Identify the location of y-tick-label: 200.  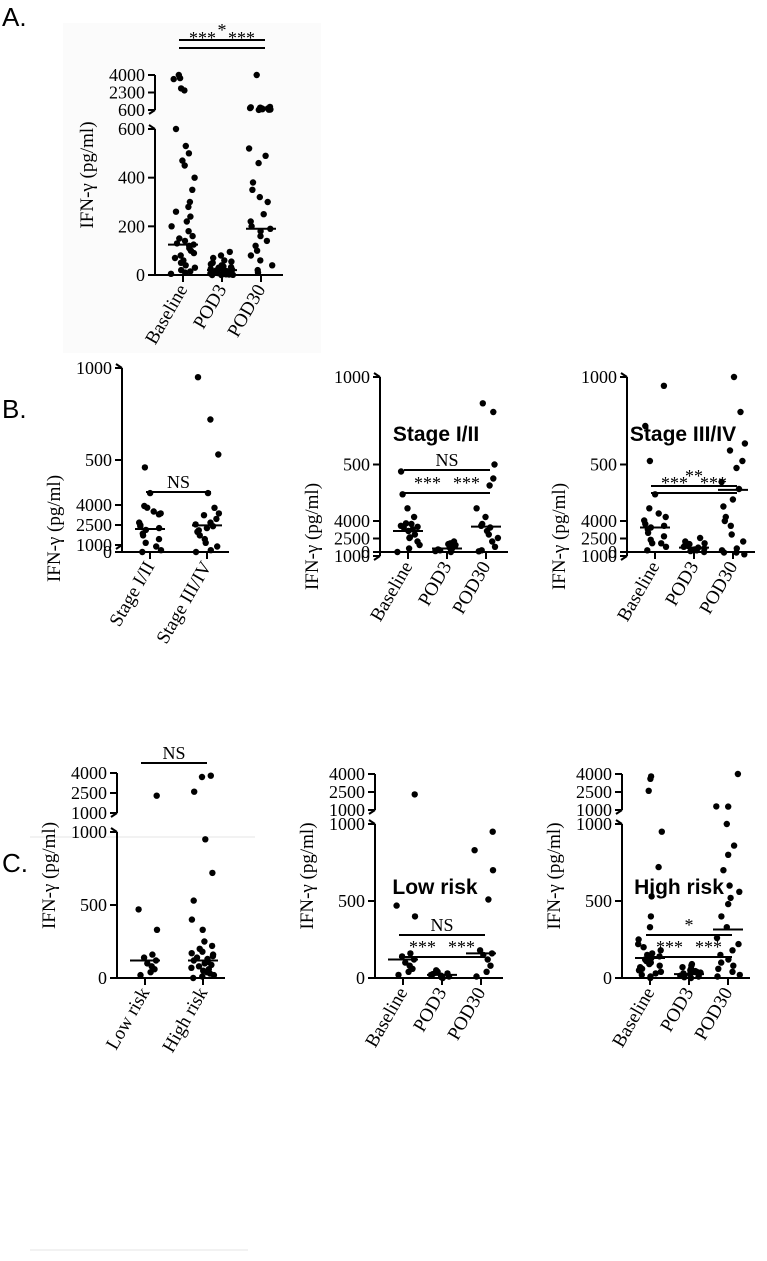
(131, 226).